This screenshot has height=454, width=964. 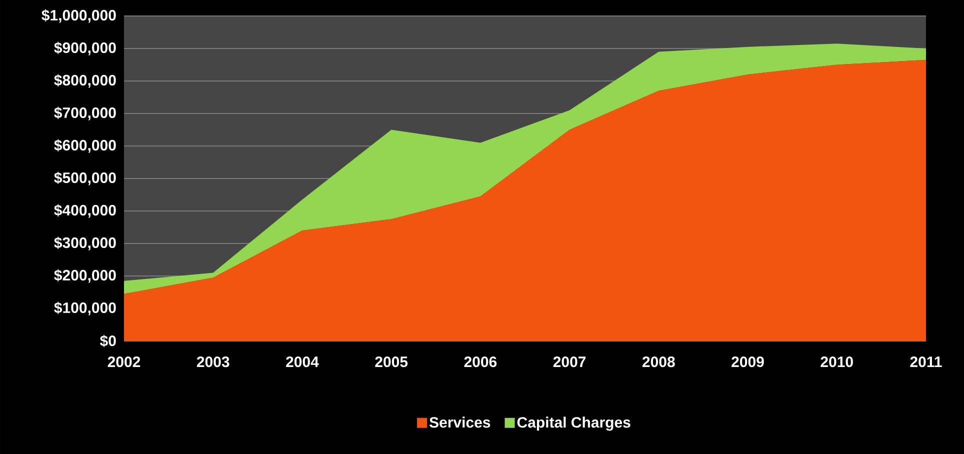 What do you see at coordinates (85, 243) in the screenshot?
I see `y-tick-label: $300,000` at bounding box center [85, 243].